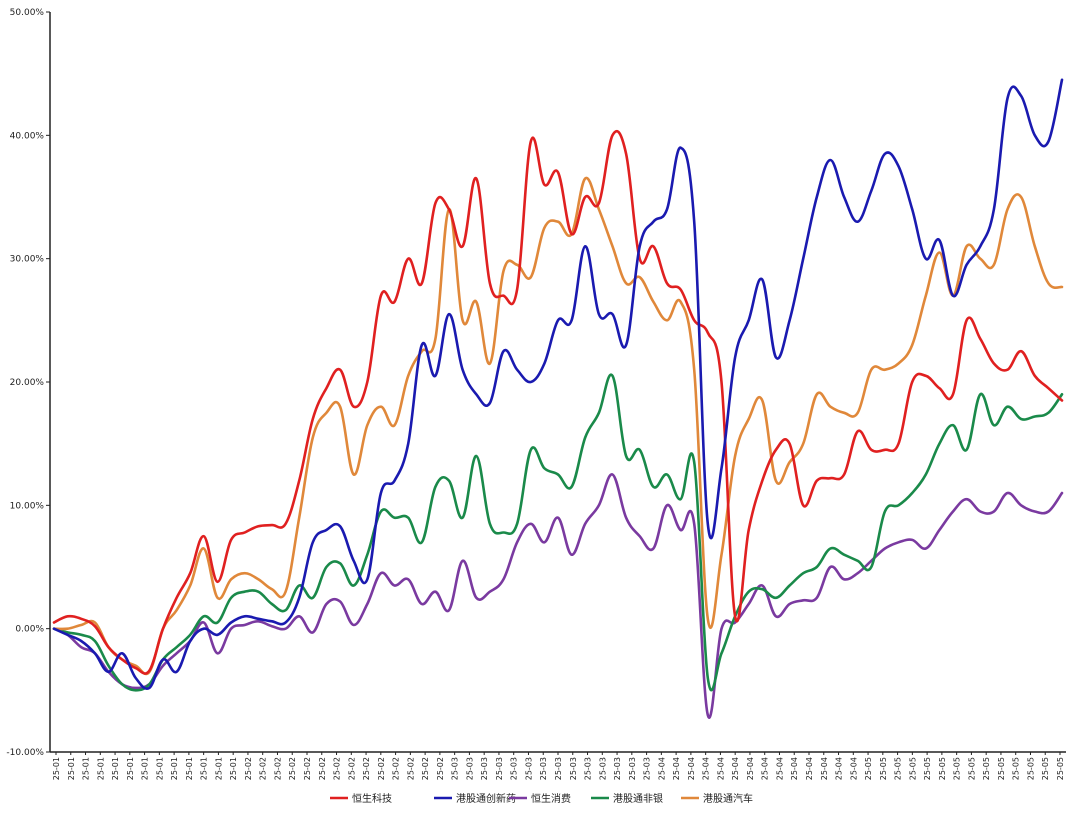 The width and height of the screenshot is (1080, 815). I want to click on legend-label: 恒生科技, so click(372, 798).